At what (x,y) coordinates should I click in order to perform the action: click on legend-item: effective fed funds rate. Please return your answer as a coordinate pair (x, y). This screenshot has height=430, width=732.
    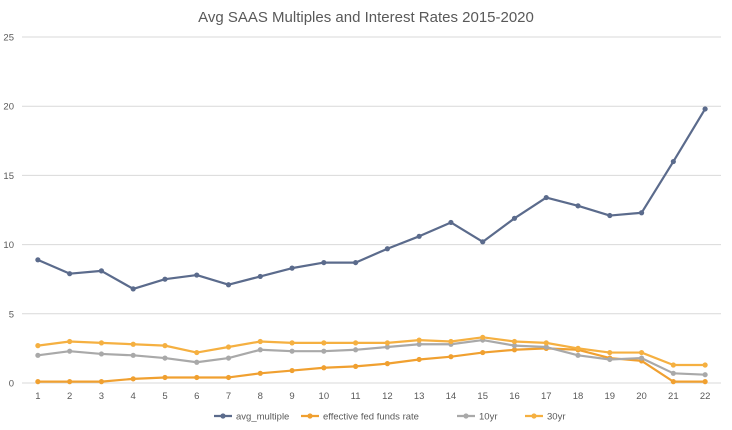
    Looking at the image, I should click on (360, 417).